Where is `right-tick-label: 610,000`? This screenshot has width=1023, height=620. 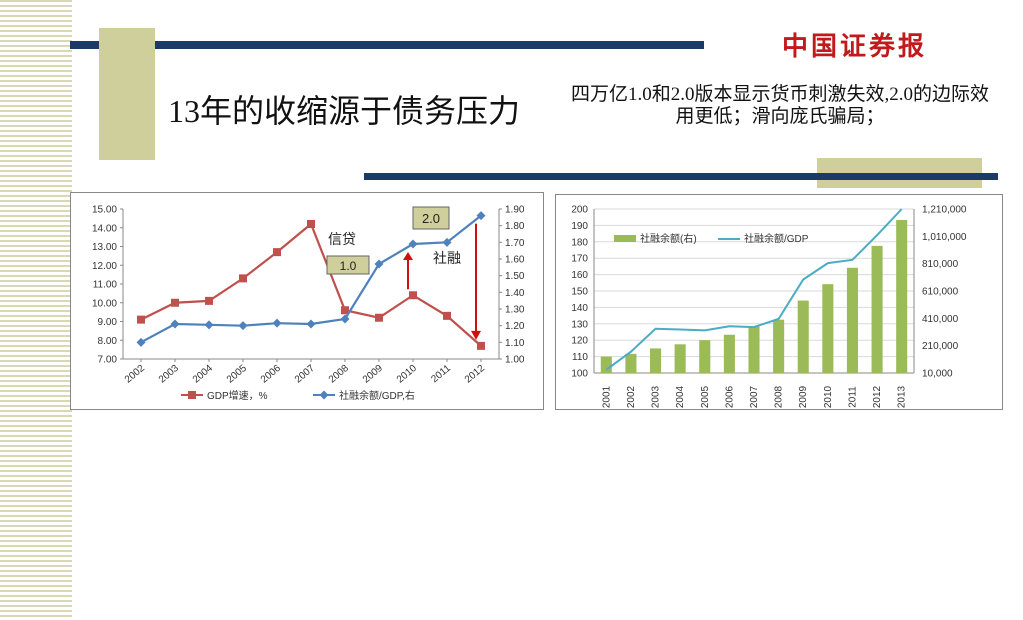
right-tick-label: 610,000 is located at coordinates (940, 292).